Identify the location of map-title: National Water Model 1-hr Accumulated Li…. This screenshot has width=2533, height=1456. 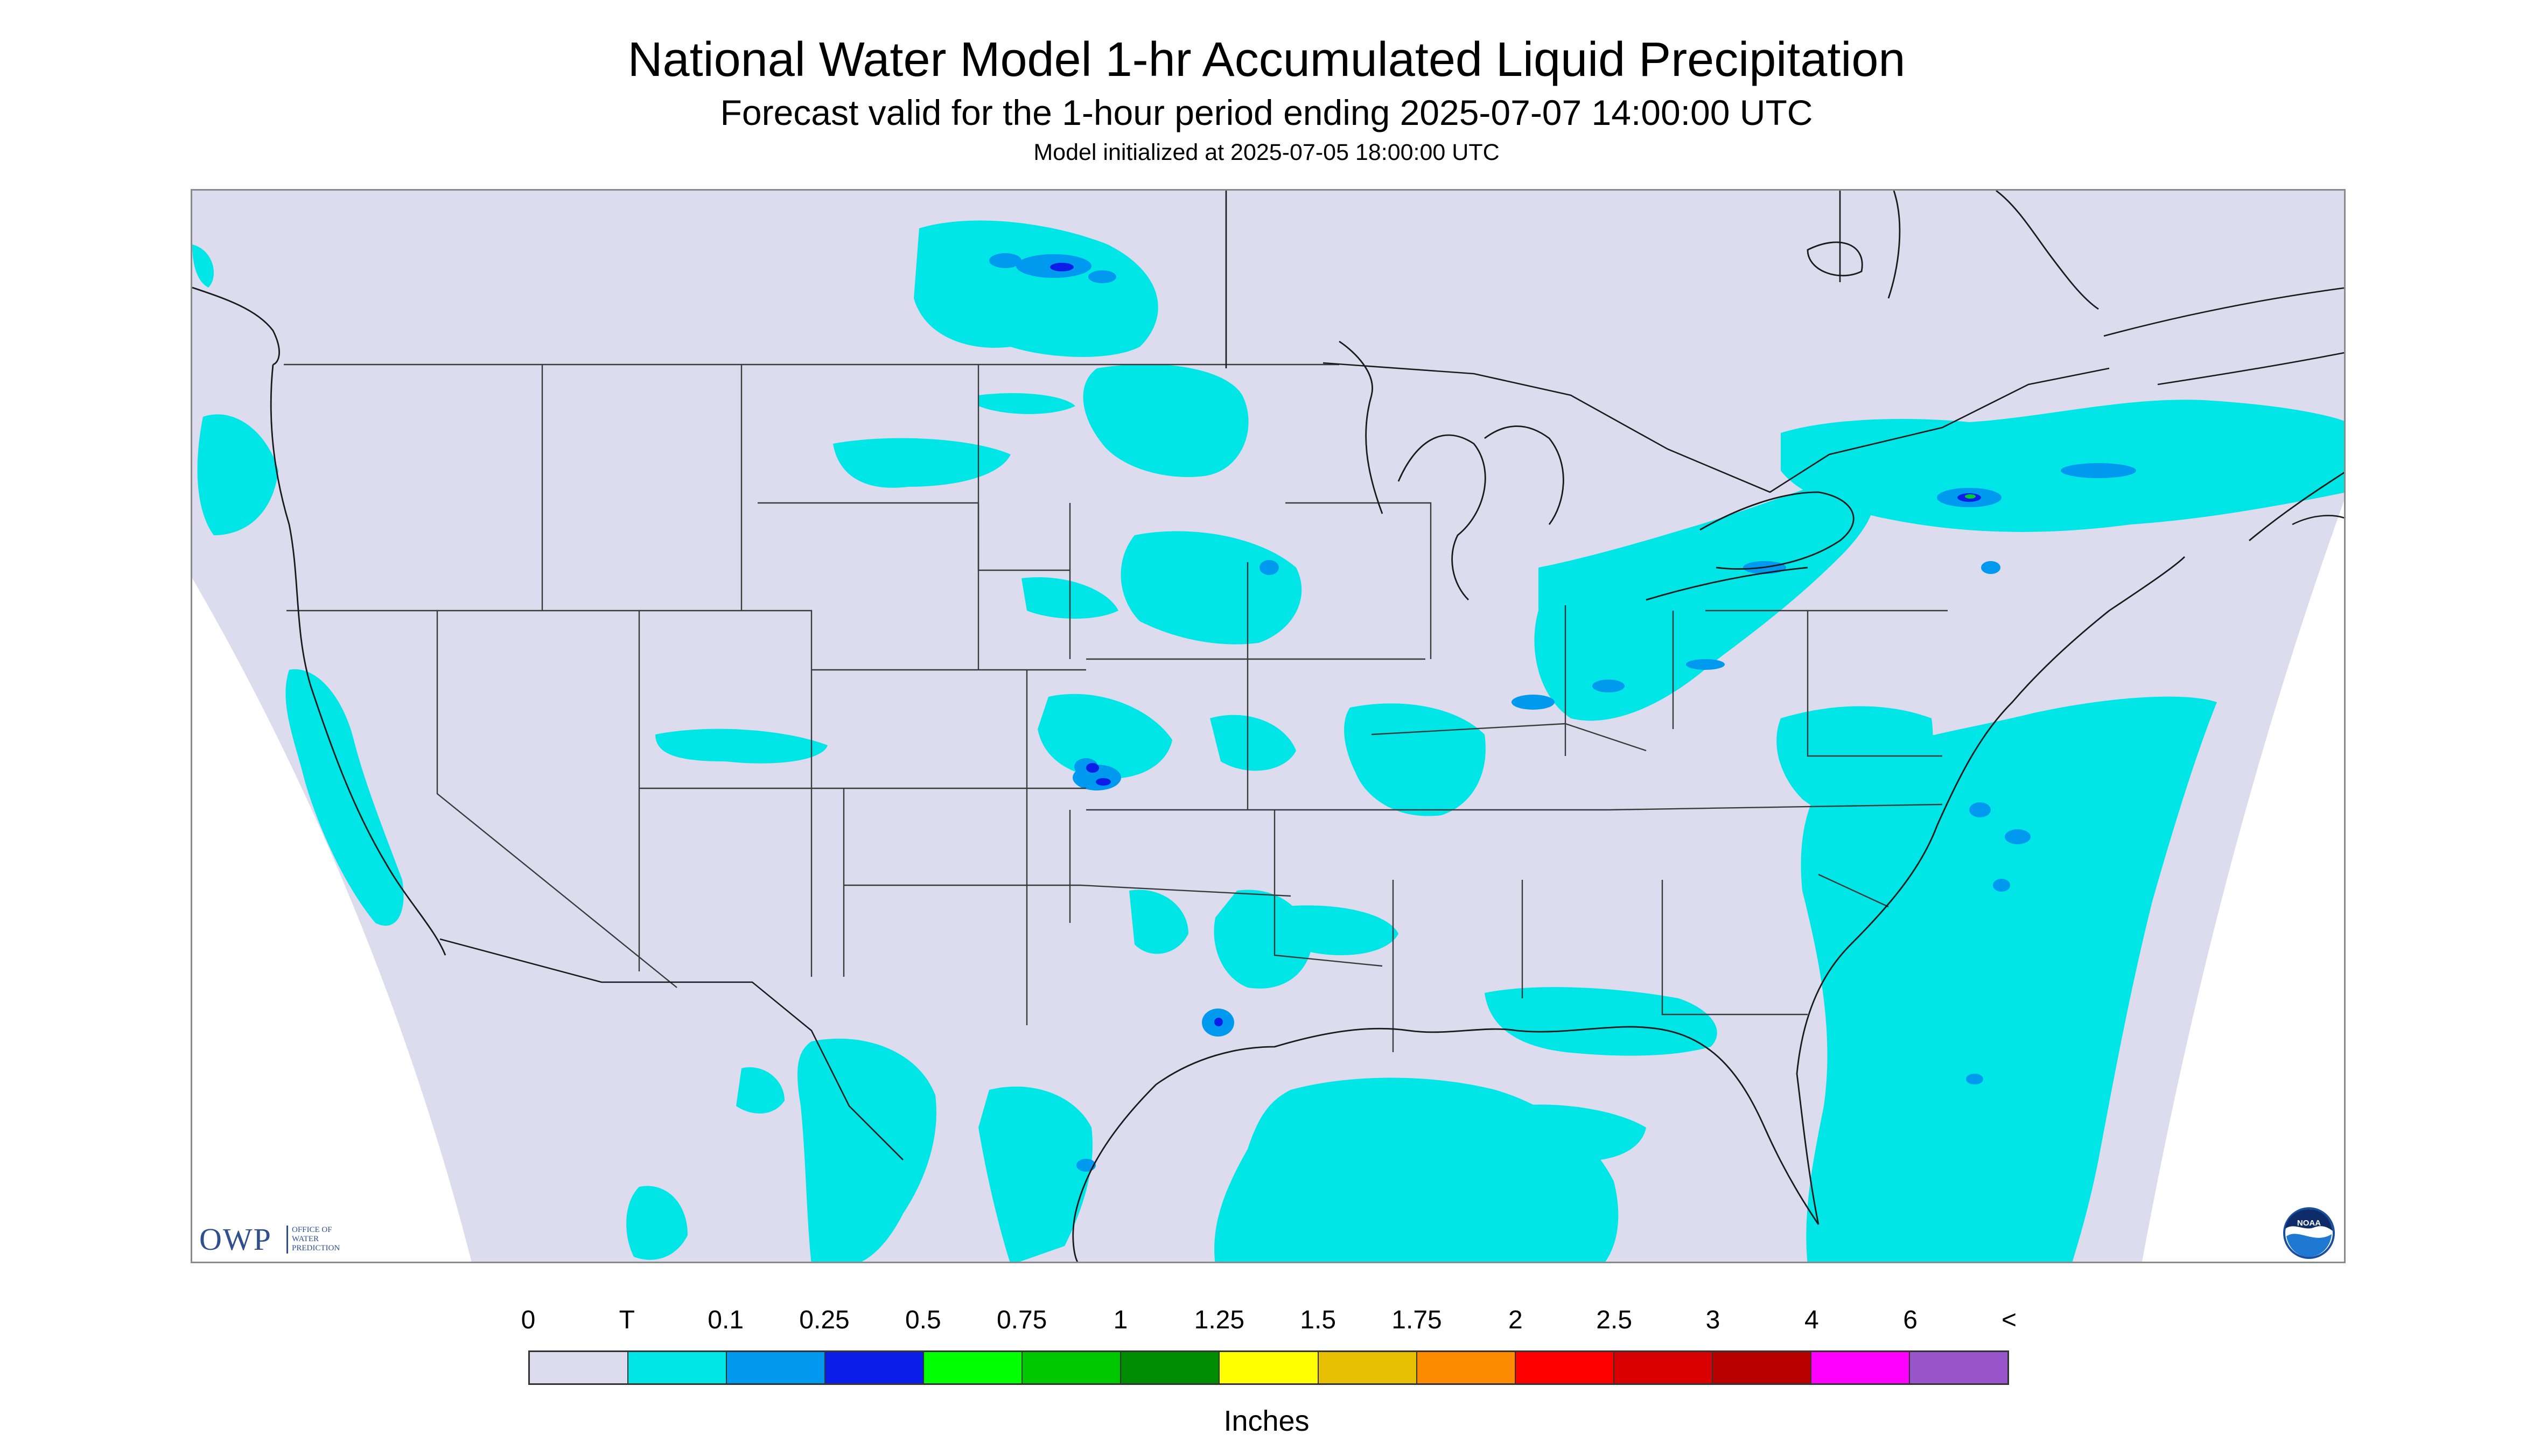
(1266, 60).